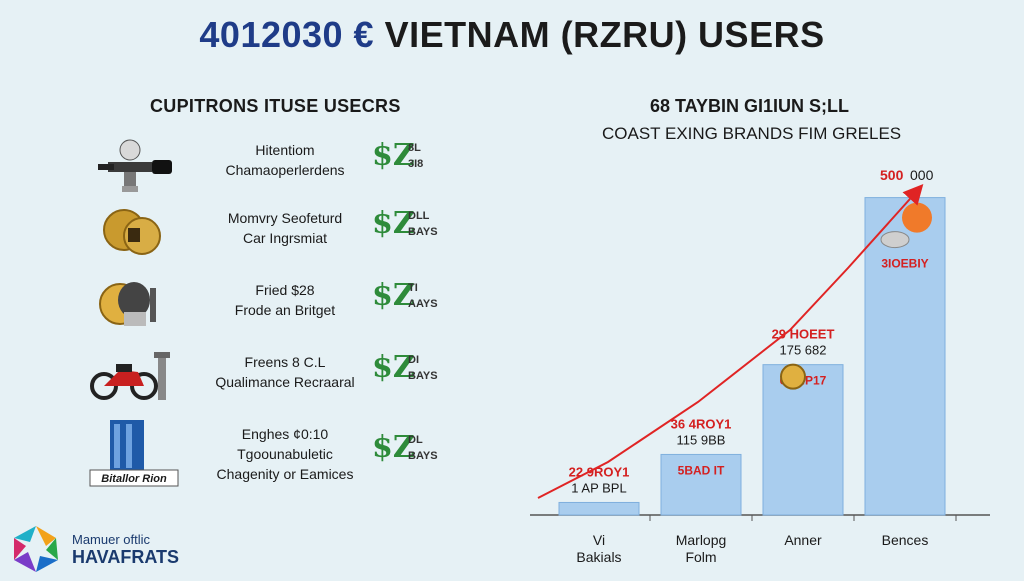 This screenshot has width=1024, height=581. Describe the element at coordinates (803, 350) in the screenshot. I see `data-label: 175 682` at that location.